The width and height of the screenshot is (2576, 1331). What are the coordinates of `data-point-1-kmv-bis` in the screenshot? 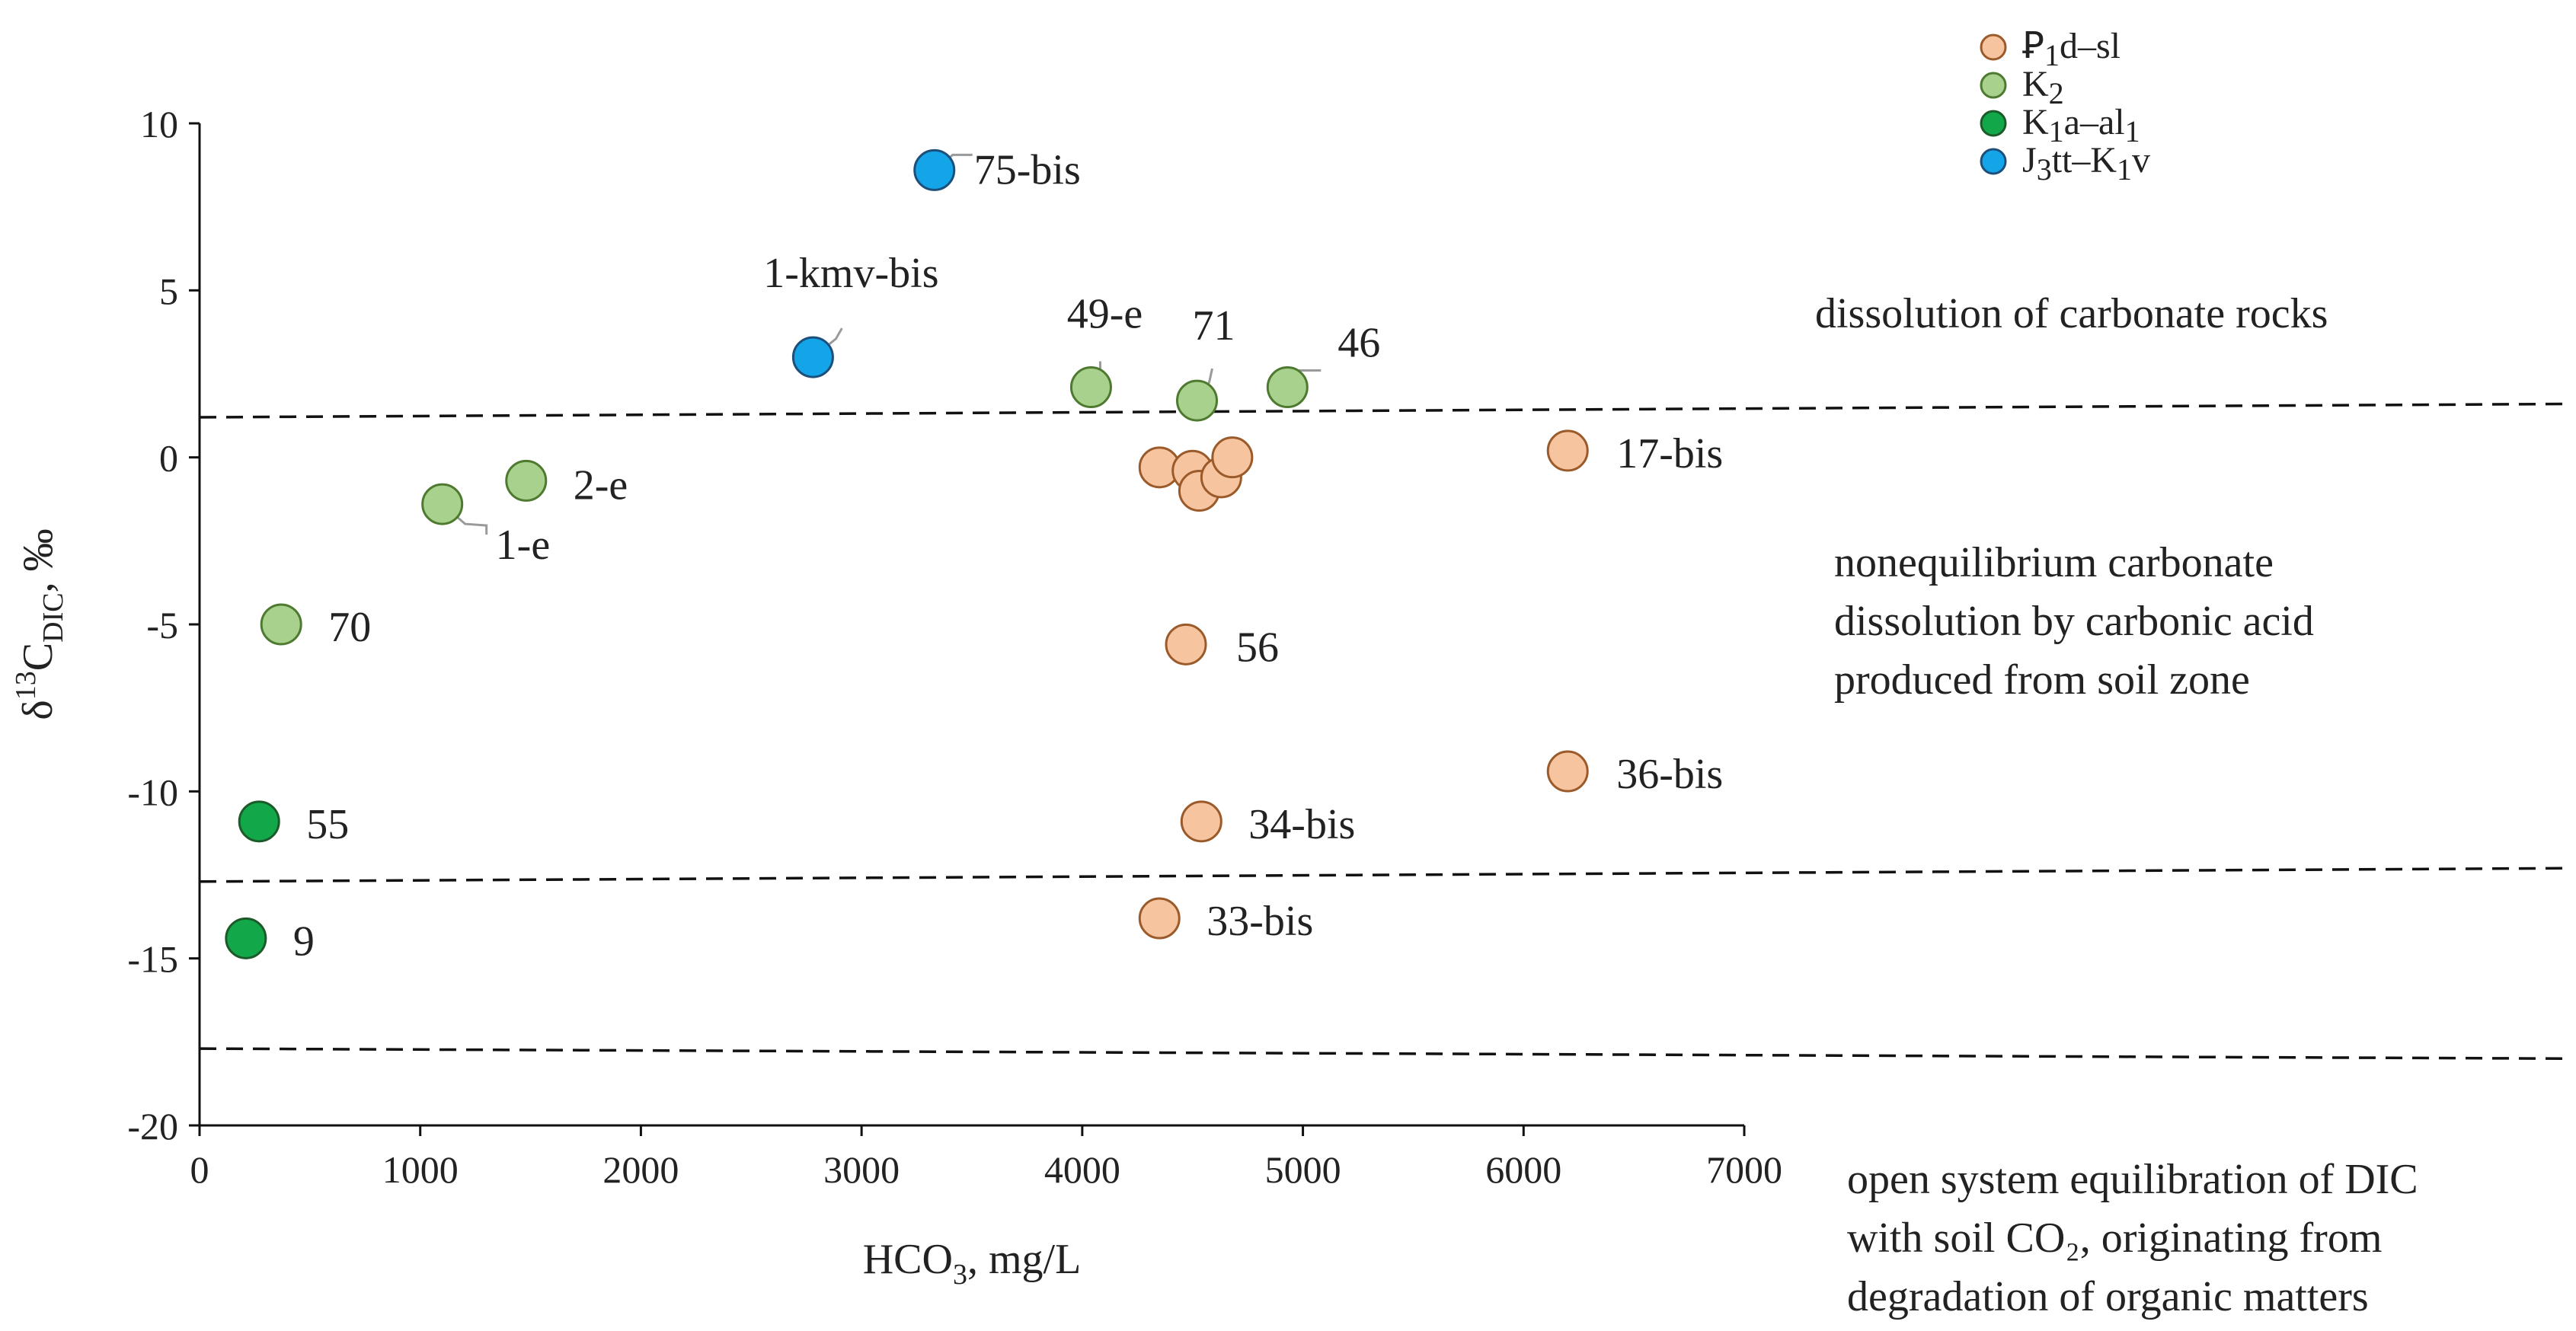 It's located at (813, 357).